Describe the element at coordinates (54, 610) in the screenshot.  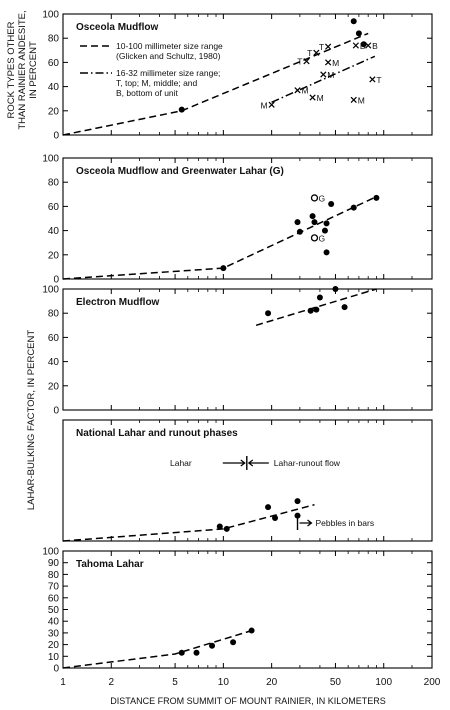
I see `y-tick-label: 50` at that location.